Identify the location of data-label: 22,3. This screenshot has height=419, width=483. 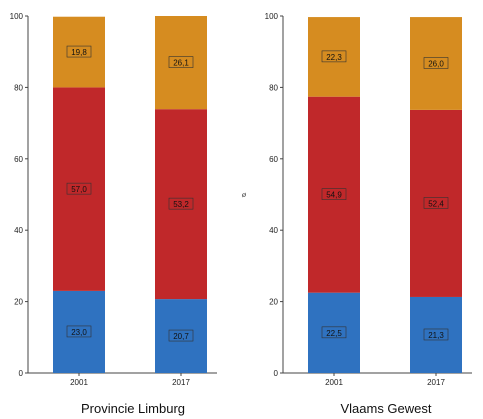
(334, 57).